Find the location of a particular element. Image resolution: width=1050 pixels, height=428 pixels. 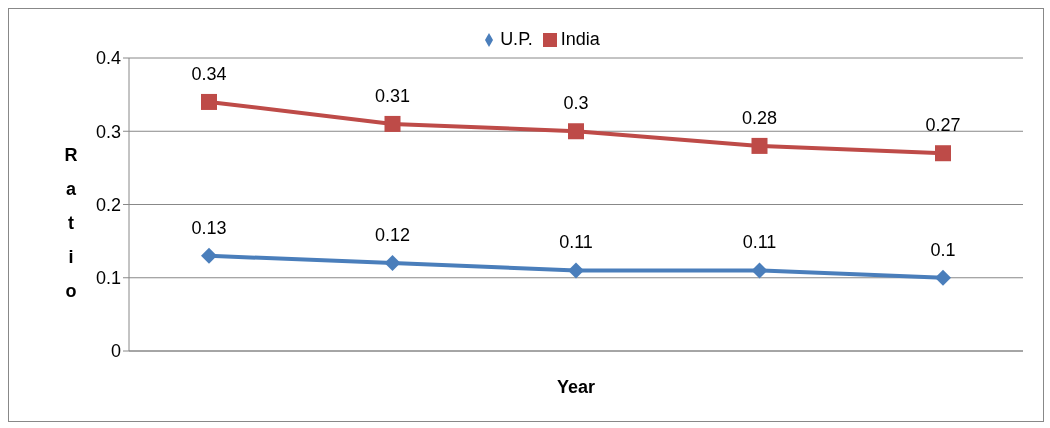

data-label: 0.31 is located at coordinates (392, 95).